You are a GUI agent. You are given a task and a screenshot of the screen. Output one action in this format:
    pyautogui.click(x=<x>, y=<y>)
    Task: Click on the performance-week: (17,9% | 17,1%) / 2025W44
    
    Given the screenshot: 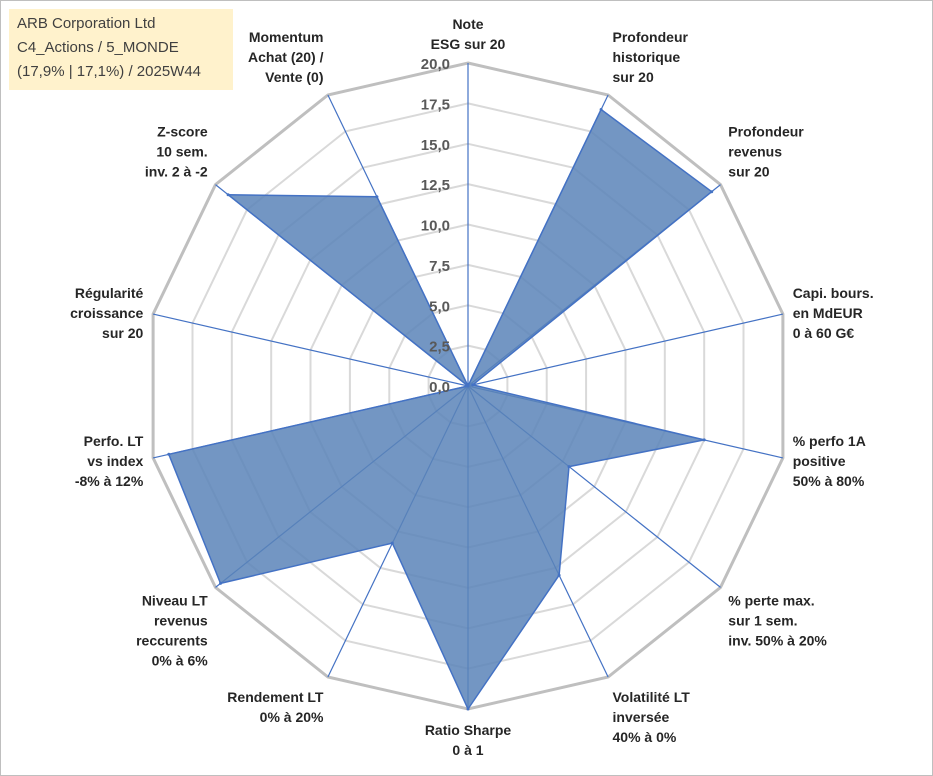 What is the action you would take?
    pyautogui.click(x=109, y=71)
    